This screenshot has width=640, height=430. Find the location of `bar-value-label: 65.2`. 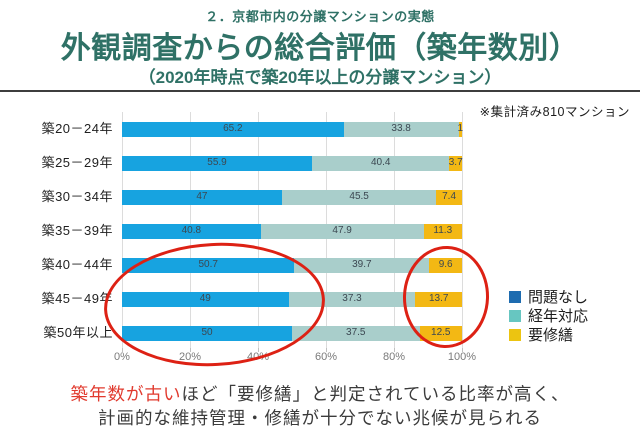

bar-value-label: 65.2 is located at coordinates (233, 128).